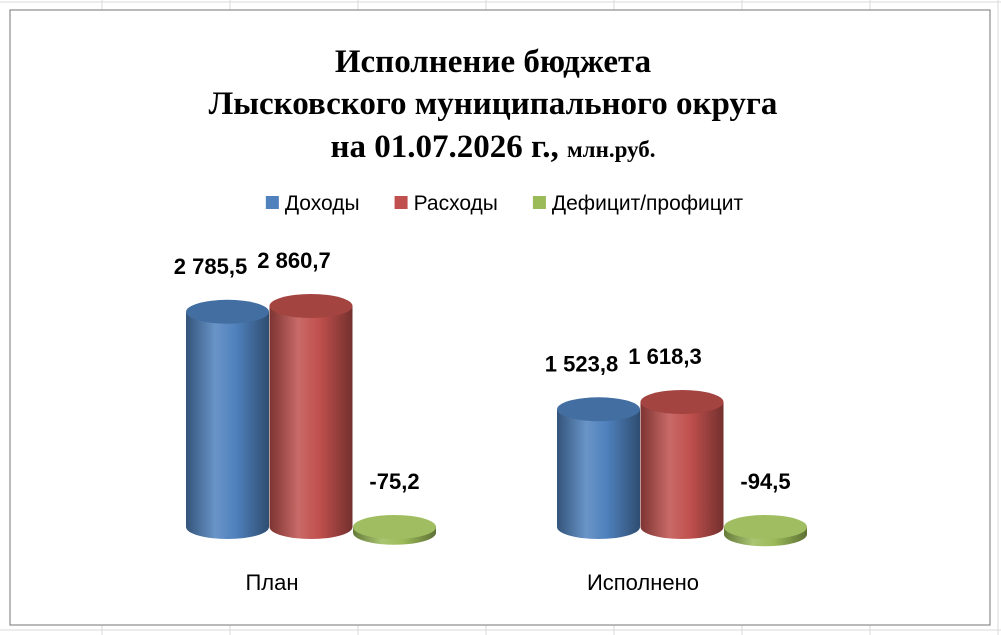 The height and width of the screenshot is (635, 1001). Describe the element at coordinates (611, 149) in the screenshot. I see `title-unit: млн.руб.` at that location.